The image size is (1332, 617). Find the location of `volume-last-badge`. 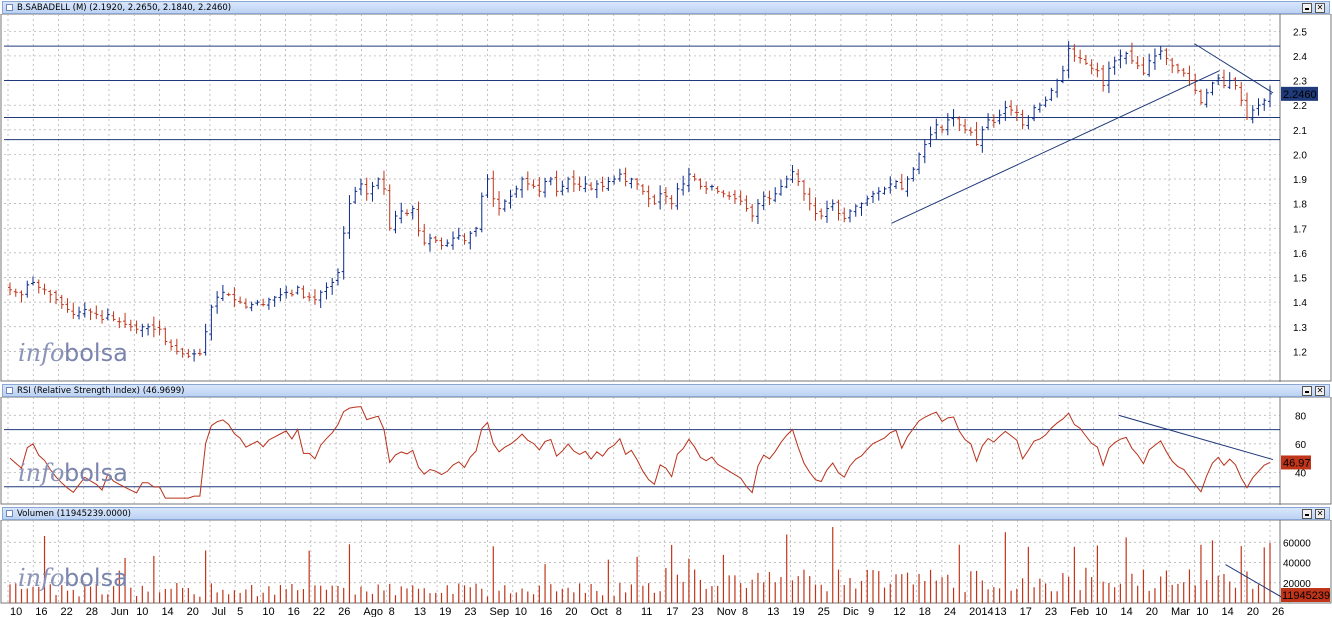

volume-last-badge is located at coordinates (1305, 595).